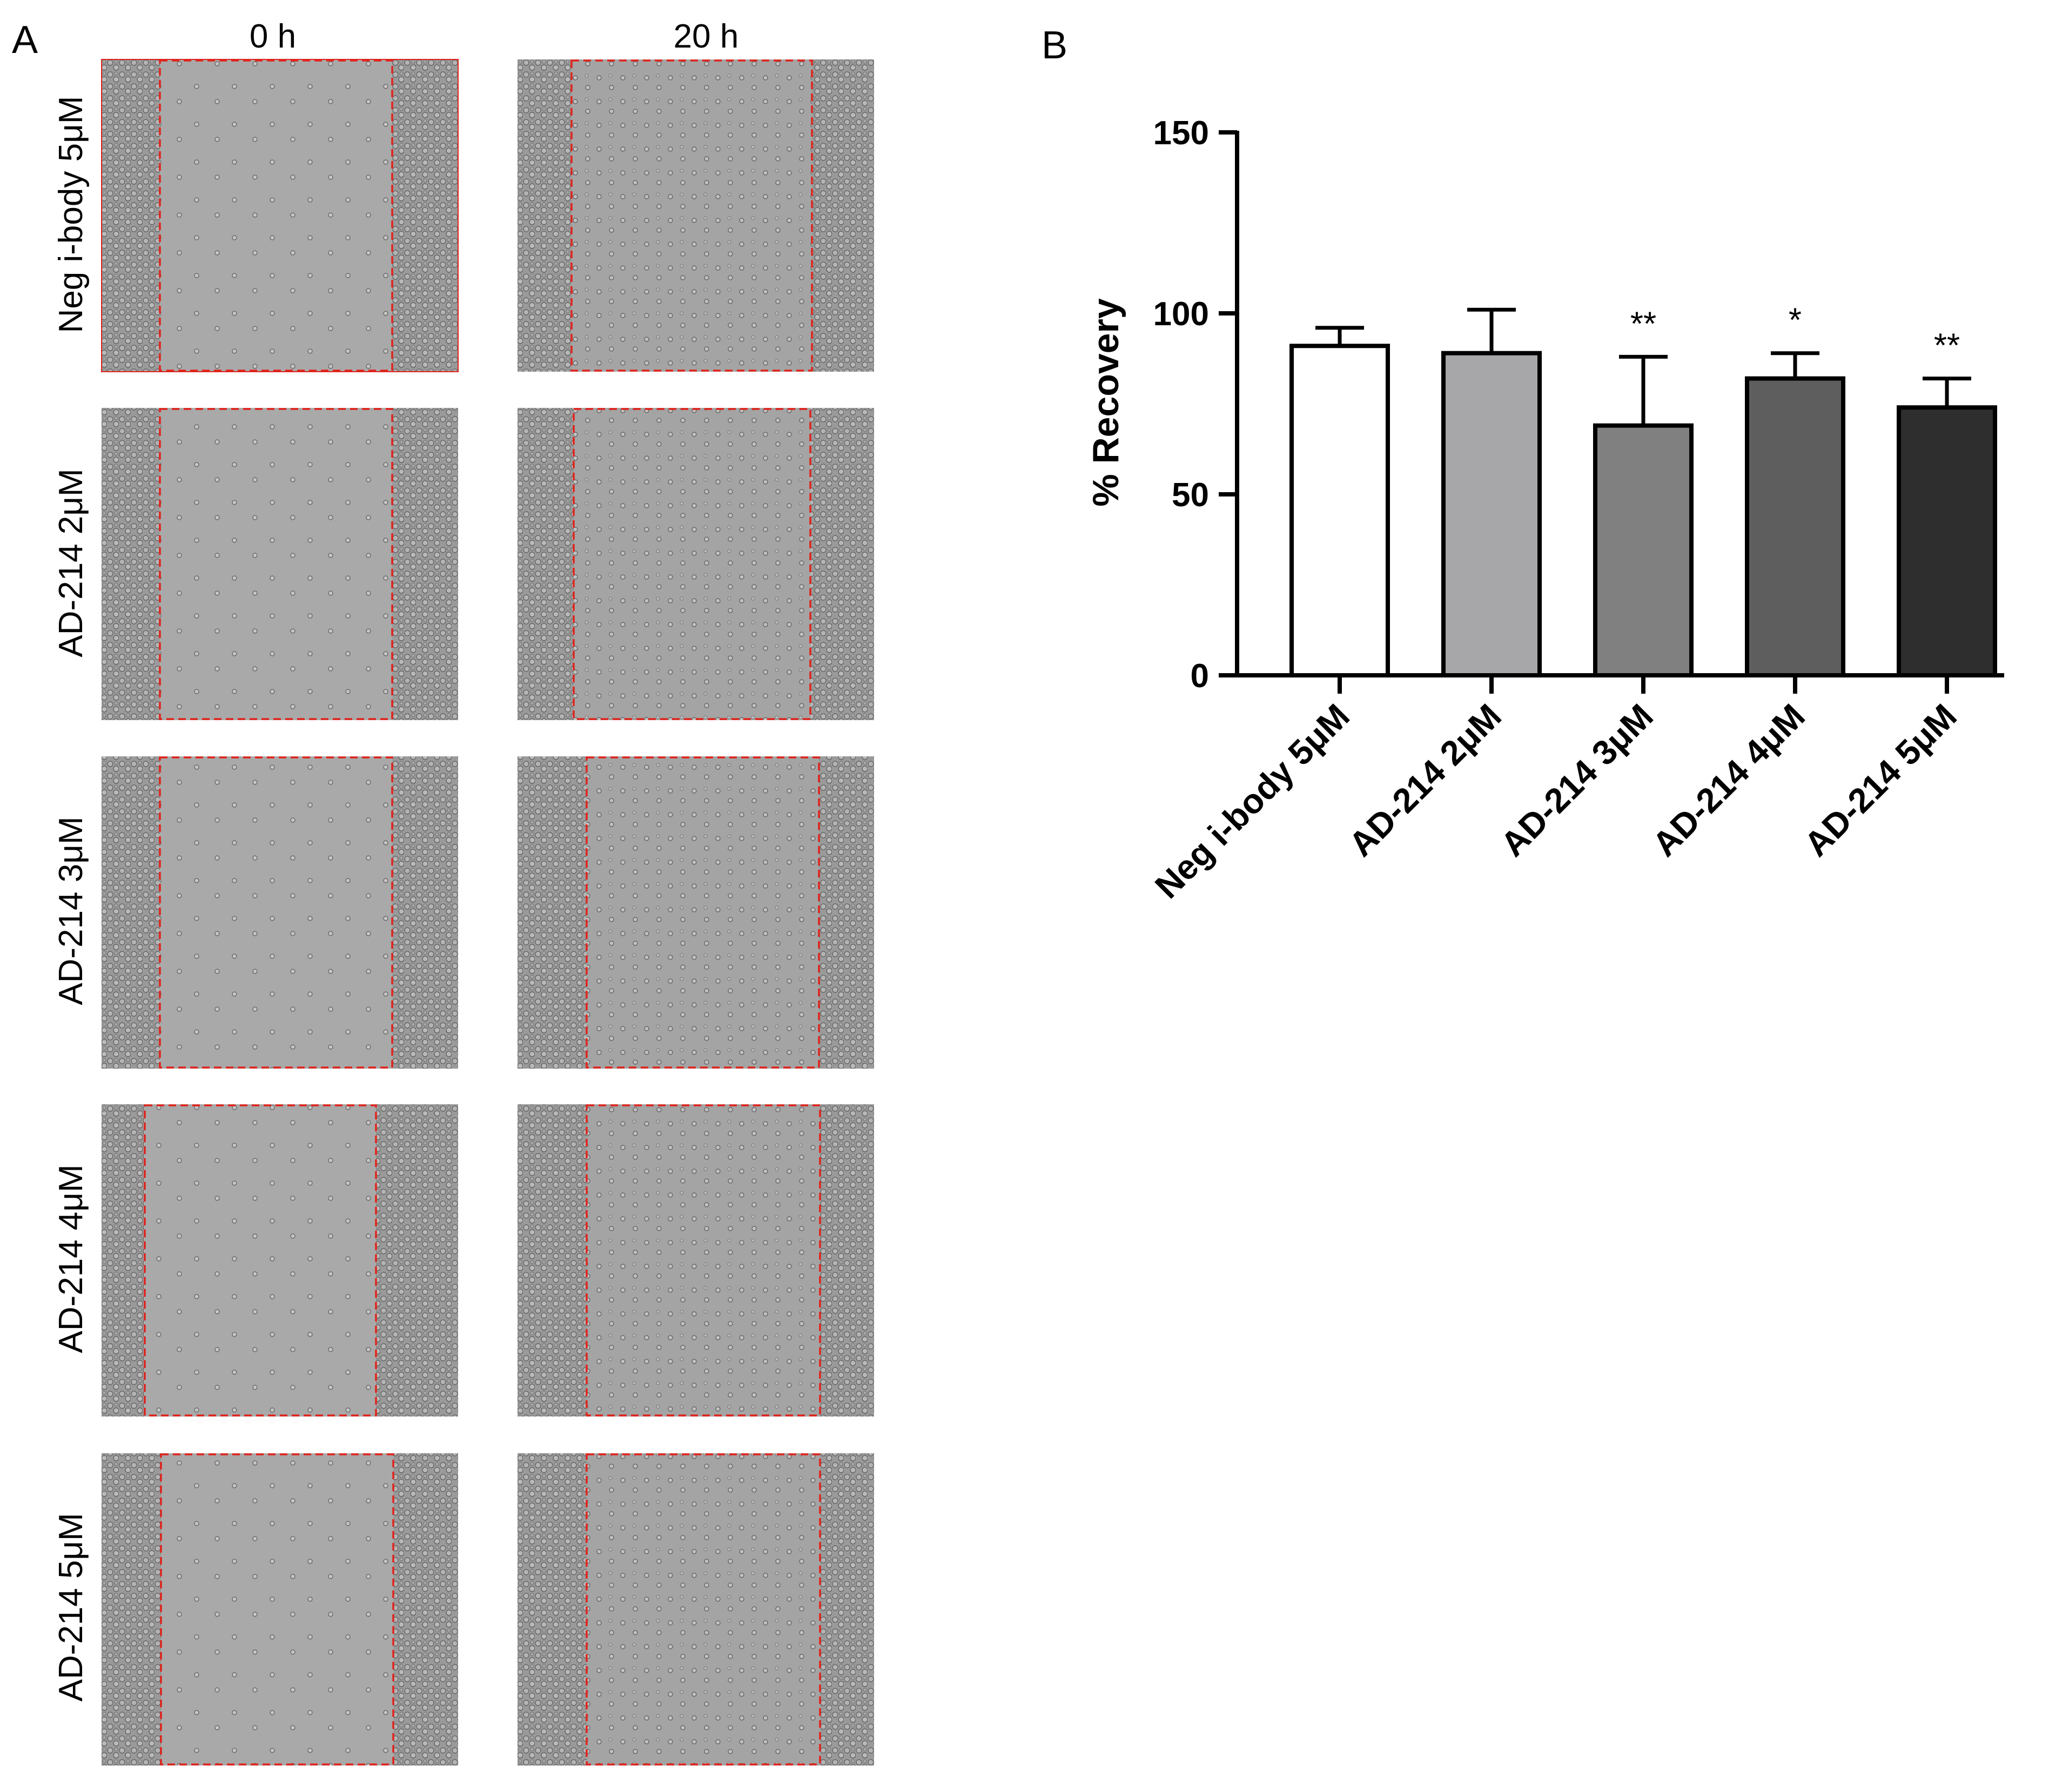 This screenshot has width=2069, height=1792. Describe the element at coordinates (71, 910) in the screenshot. I see `row-label-ad214-3um: AD-214 3μM` at that location.